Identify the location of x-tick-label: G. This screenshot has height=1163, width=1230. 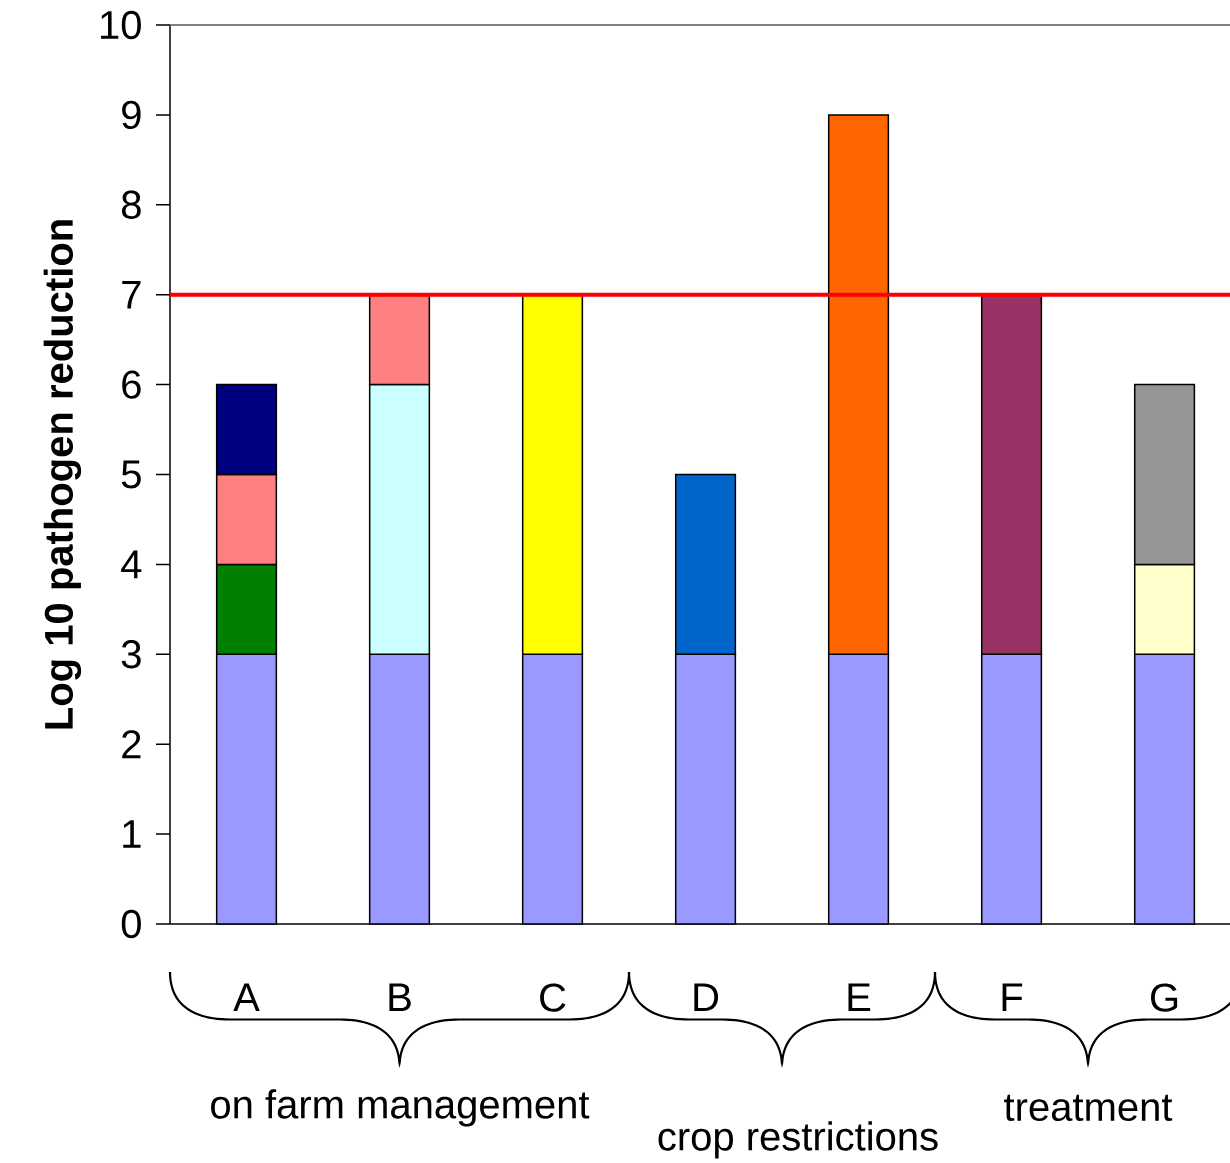
(1164, 997).